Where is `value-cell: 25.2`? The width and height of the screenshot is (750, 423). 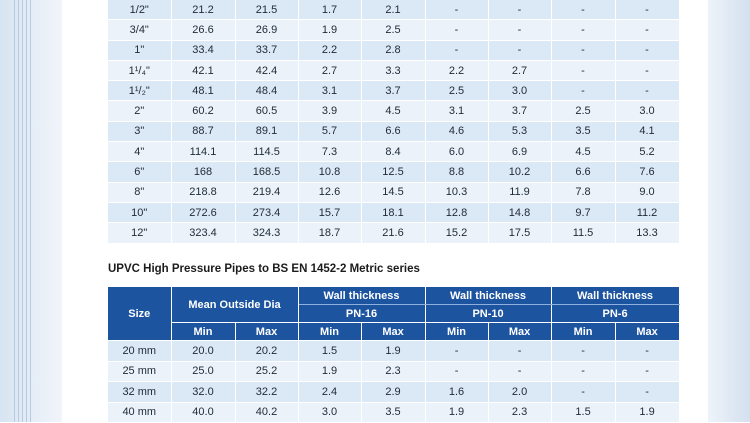 value-cell: 25.2 is located at coordinates (267, 371).